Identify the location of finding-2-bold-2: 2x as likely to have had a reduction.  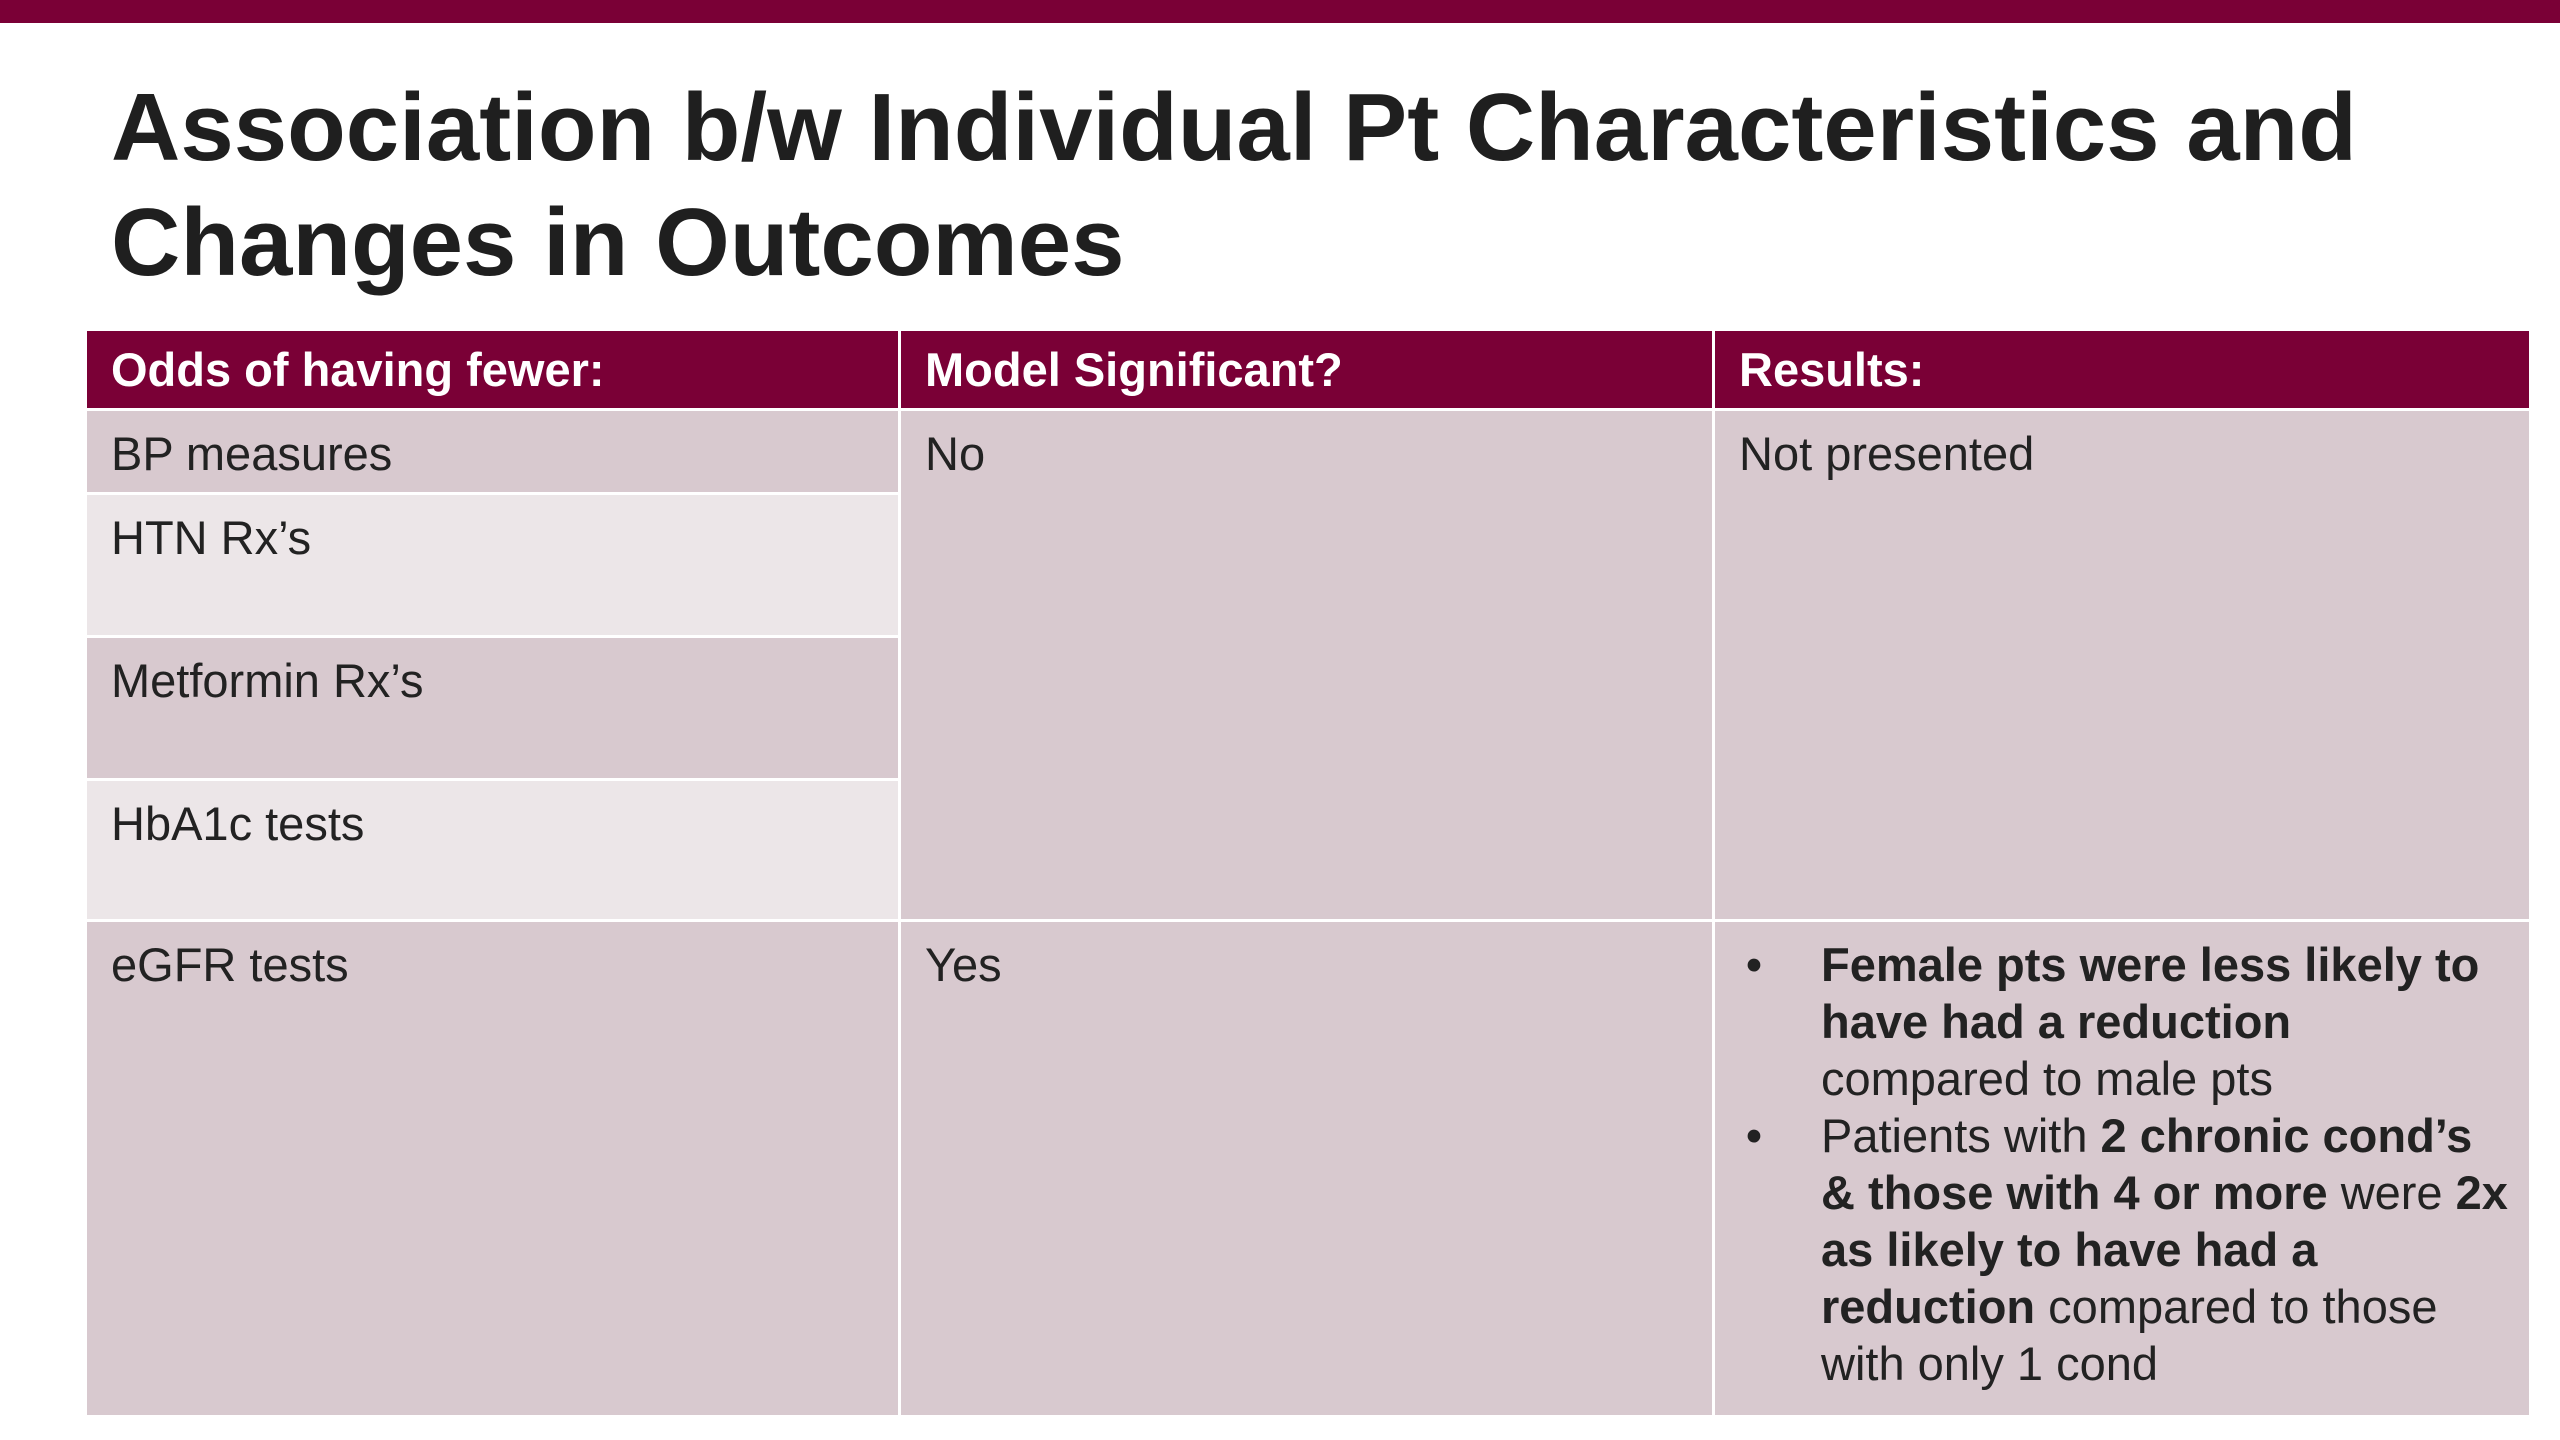
(2164, 1249).